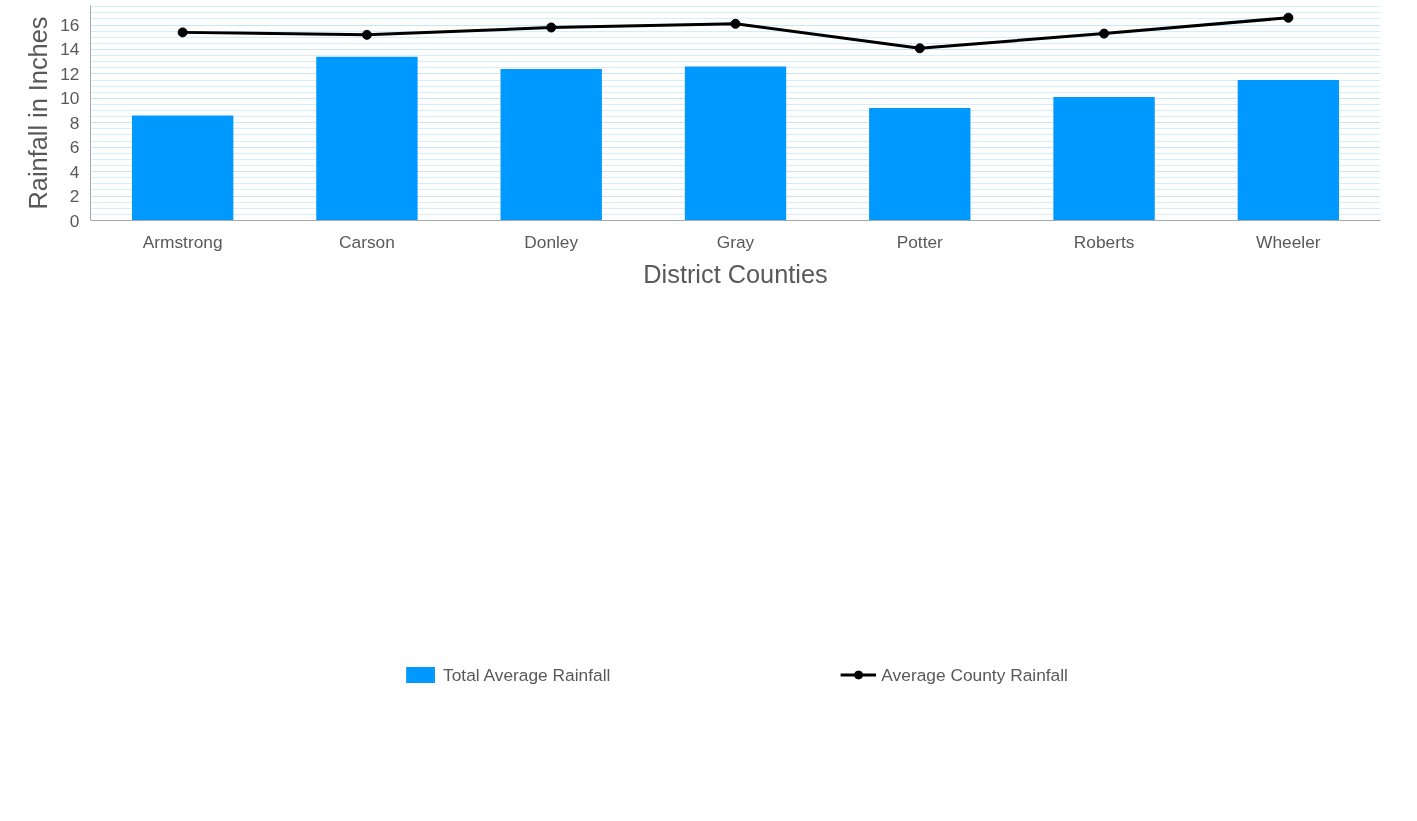 This screenshot has width=1417, height=821. Describe the element at coordinates (74, 196) in the screenshot. I see `y-tick-label: 2` at that location.